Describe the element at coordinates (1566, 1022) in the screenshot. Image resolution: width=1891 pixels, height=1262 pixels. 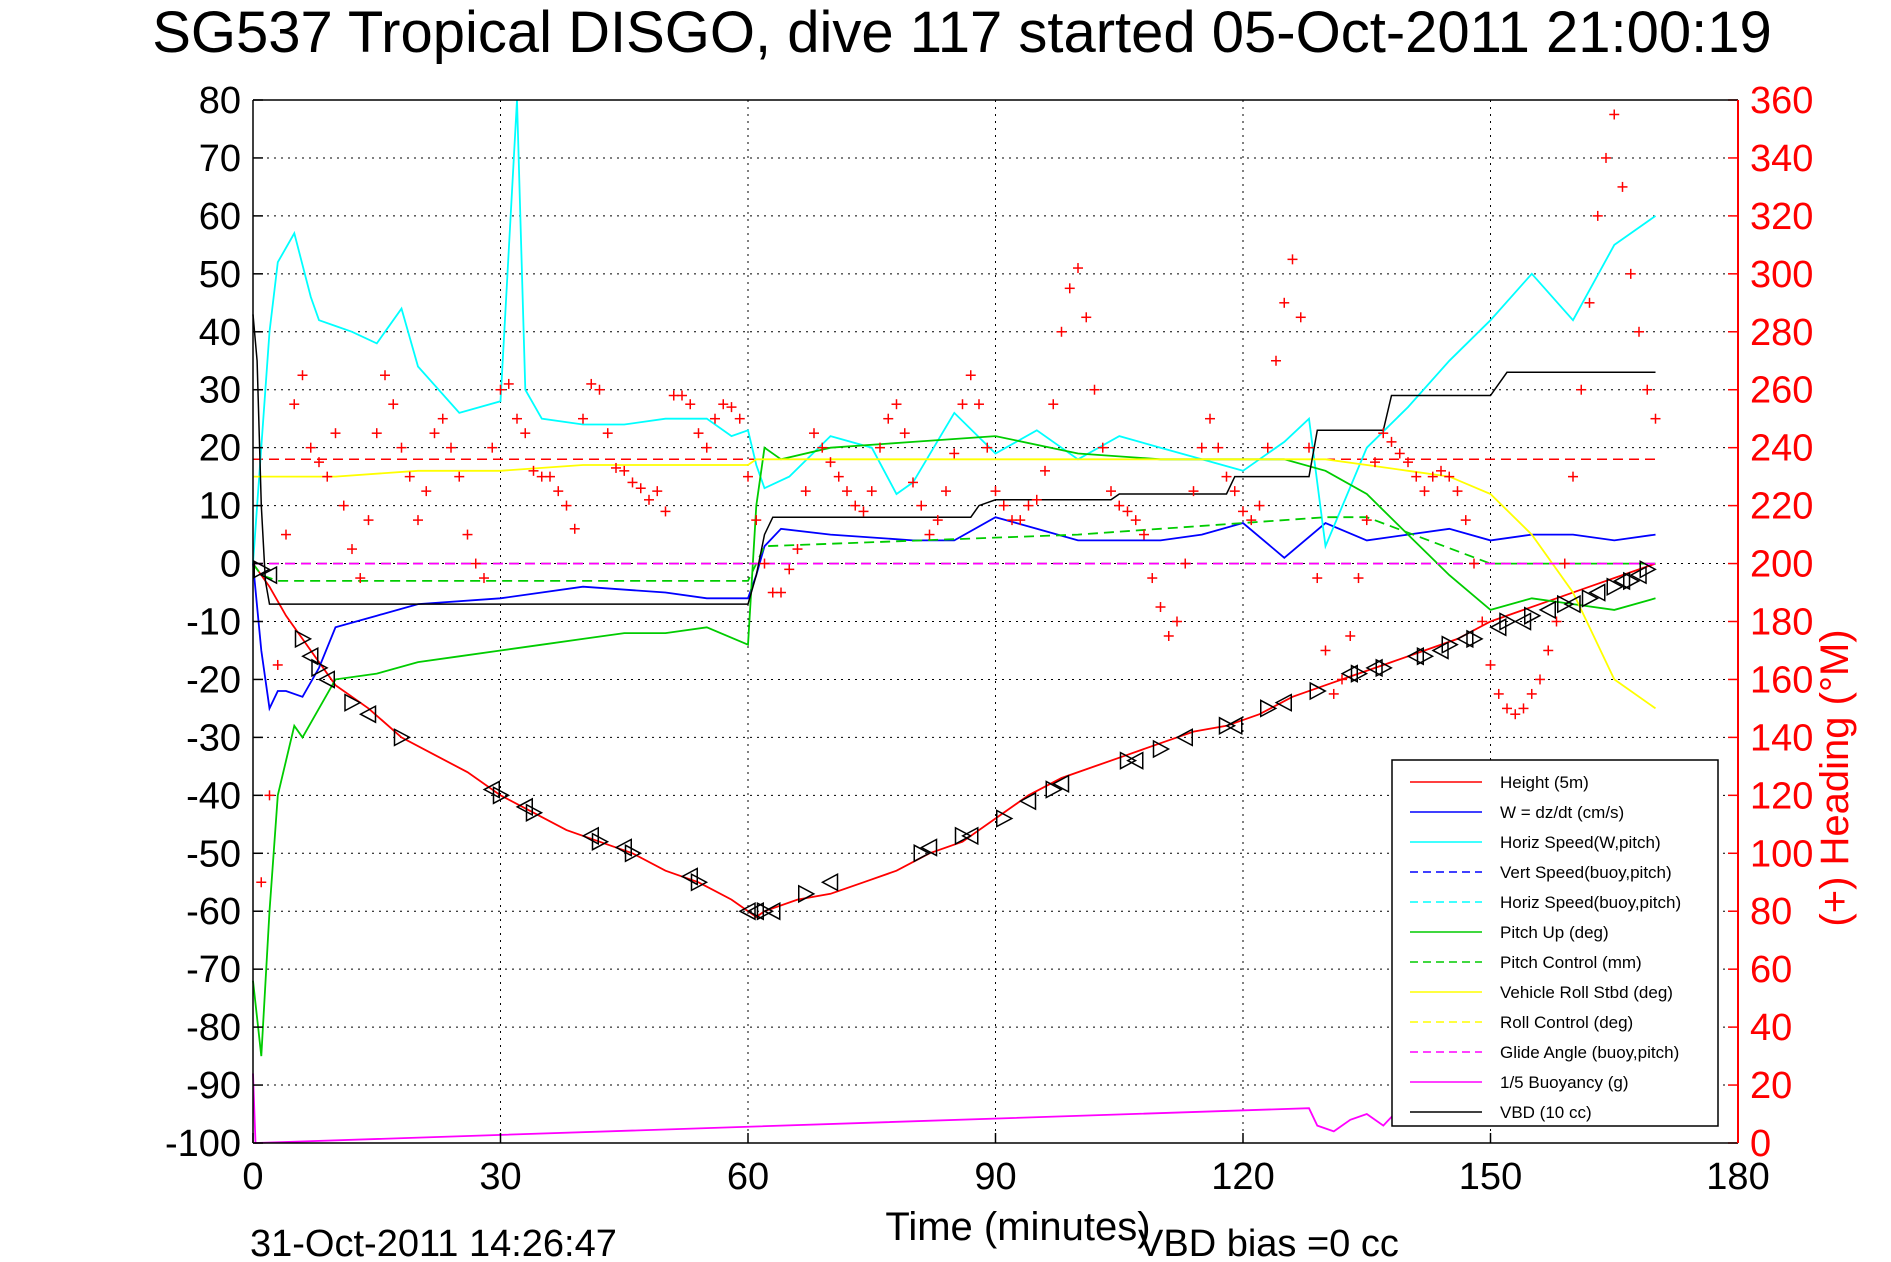
I see `legend-label: Roll Control (deg)` at that location.